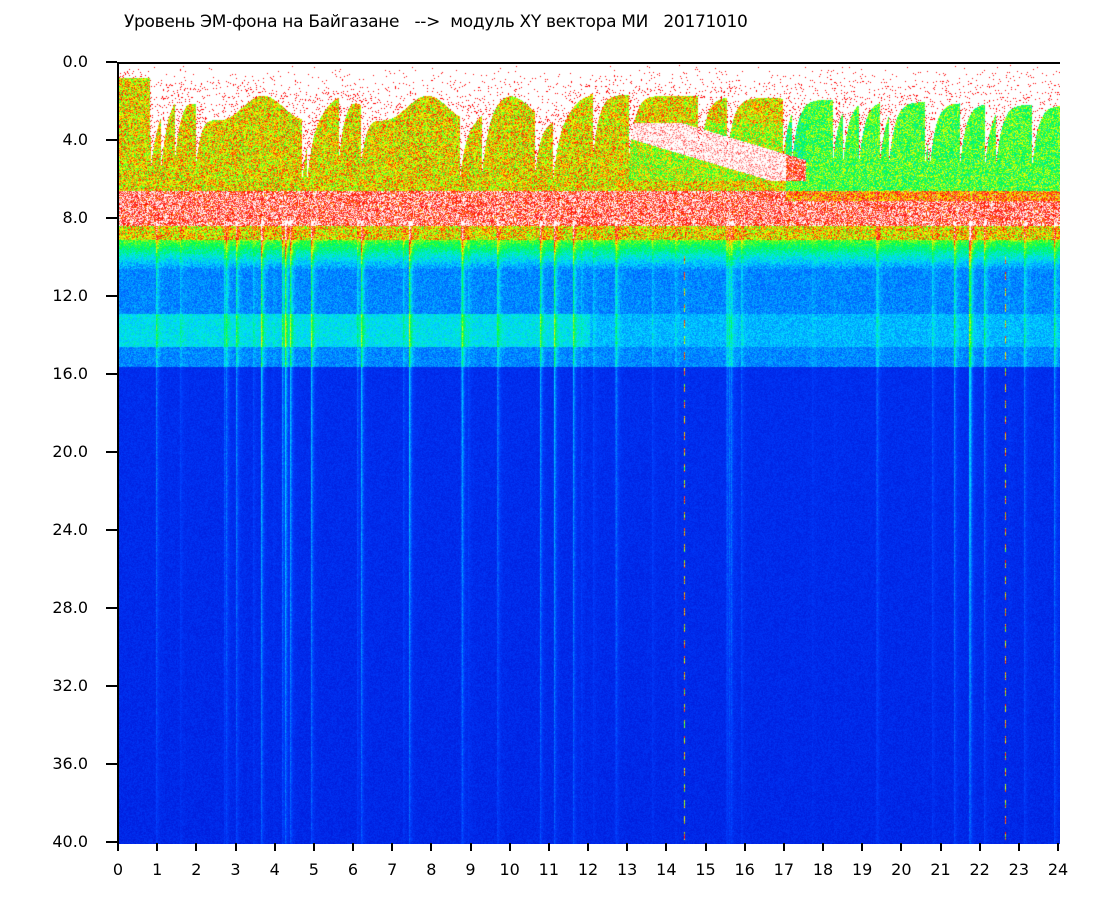 The width and height of the screenshot is (1096, 900). What do you see at coordinates (70, 685) in the screenshot?
I see `y-tick-label: 32.0` at bounding box center [70, 685].